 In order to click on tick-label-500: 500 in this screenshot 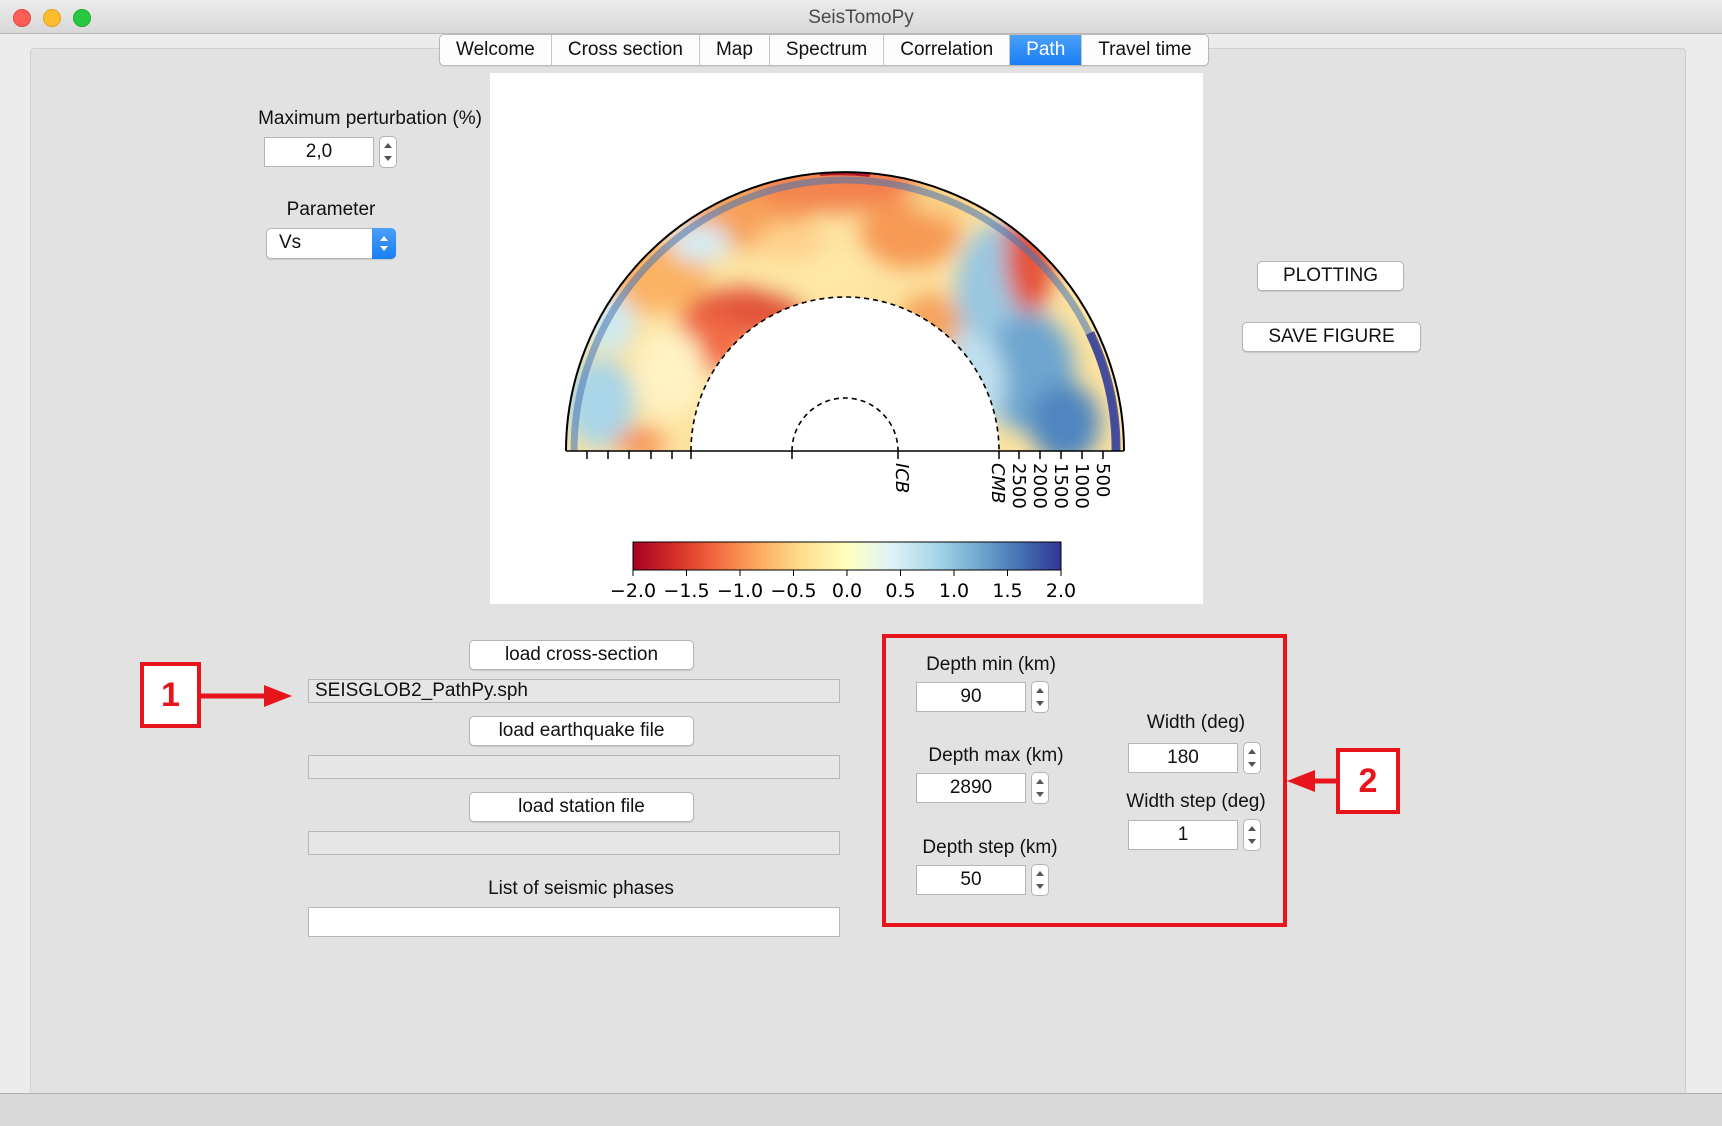, I will do `click(1102, 480)`.